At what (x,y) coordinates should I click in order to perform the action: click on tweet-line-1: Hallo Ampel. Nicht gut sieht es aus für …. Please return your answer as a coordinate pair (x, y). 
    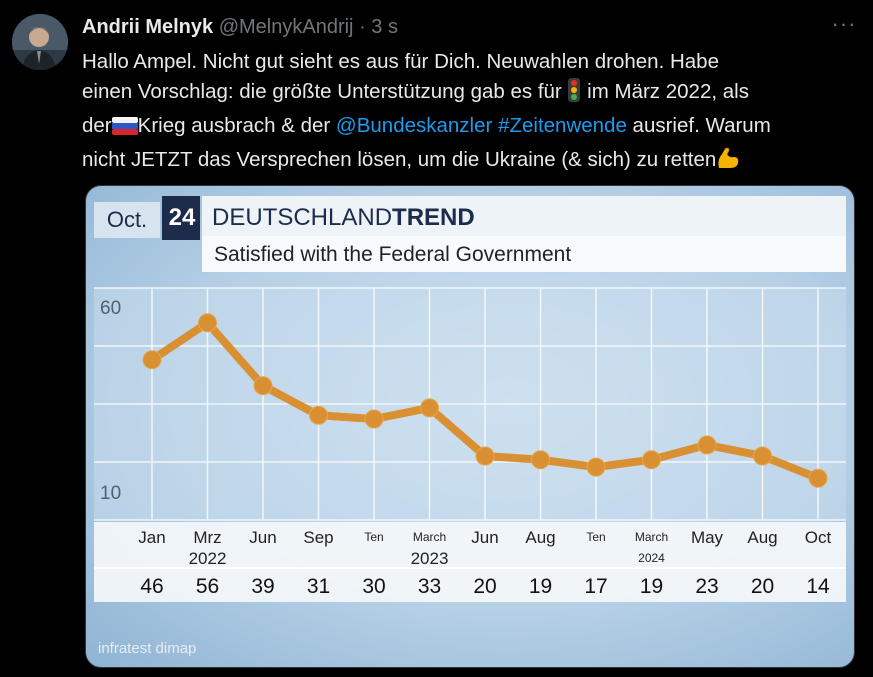
    Looking at the image, I should click on (400, 61).